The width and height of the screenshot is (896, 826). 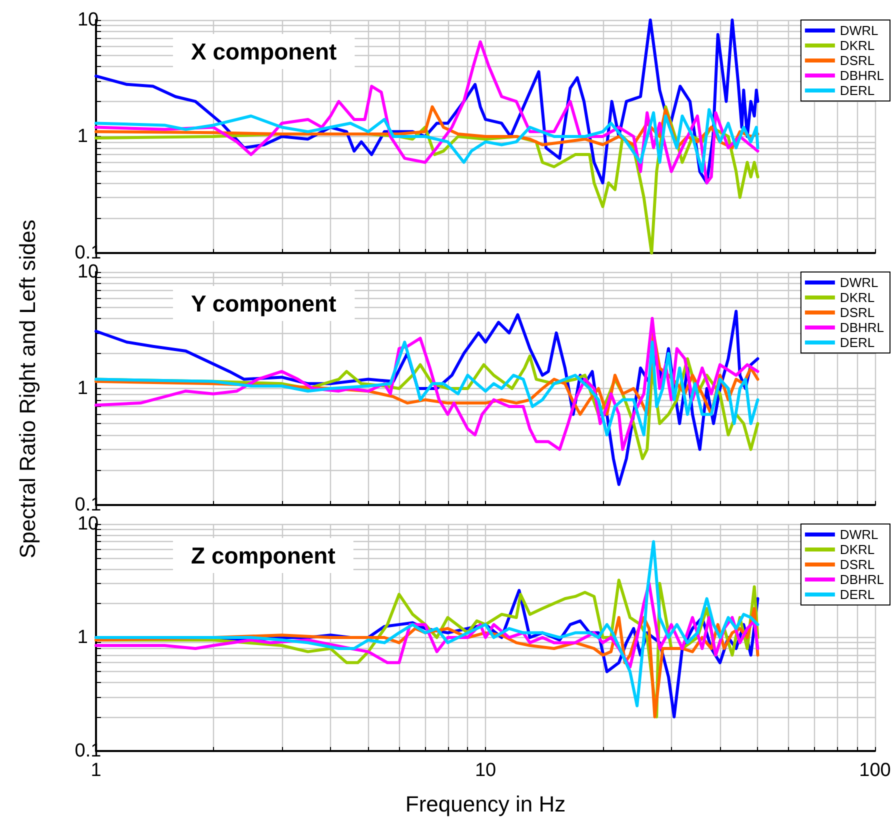 What do you see at coordinates (263, 555) in the screenshot?
I see `text: Z component` at bounding box center [263, 555].